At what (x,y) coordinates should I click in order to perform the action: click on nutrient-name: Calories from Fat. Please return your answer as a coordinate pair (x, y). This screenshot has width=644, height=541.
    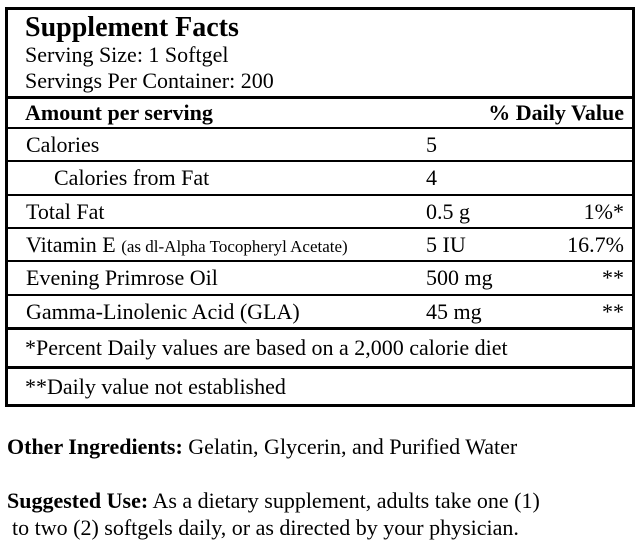
    Looking at the image, I should click on (132, 178).